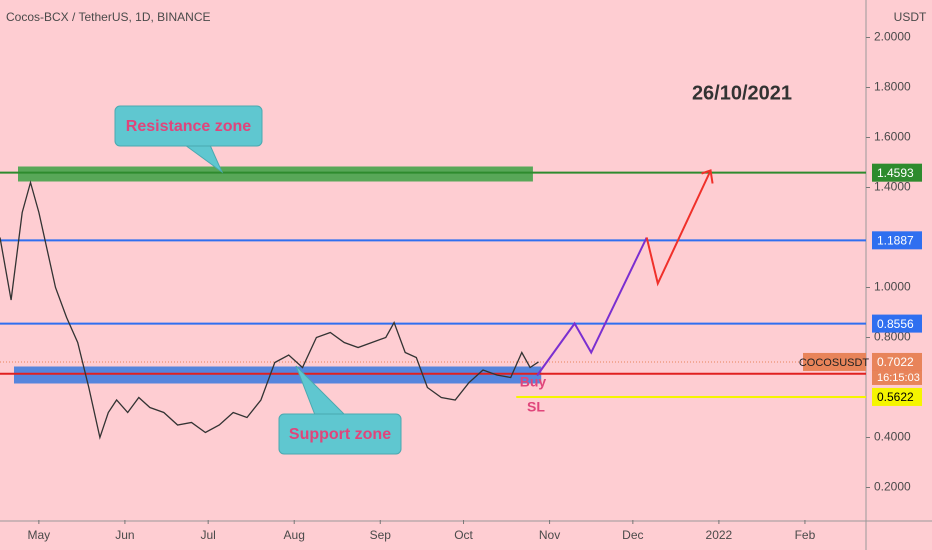  I want to click on callout: Resistance zone, so click(188, 139).